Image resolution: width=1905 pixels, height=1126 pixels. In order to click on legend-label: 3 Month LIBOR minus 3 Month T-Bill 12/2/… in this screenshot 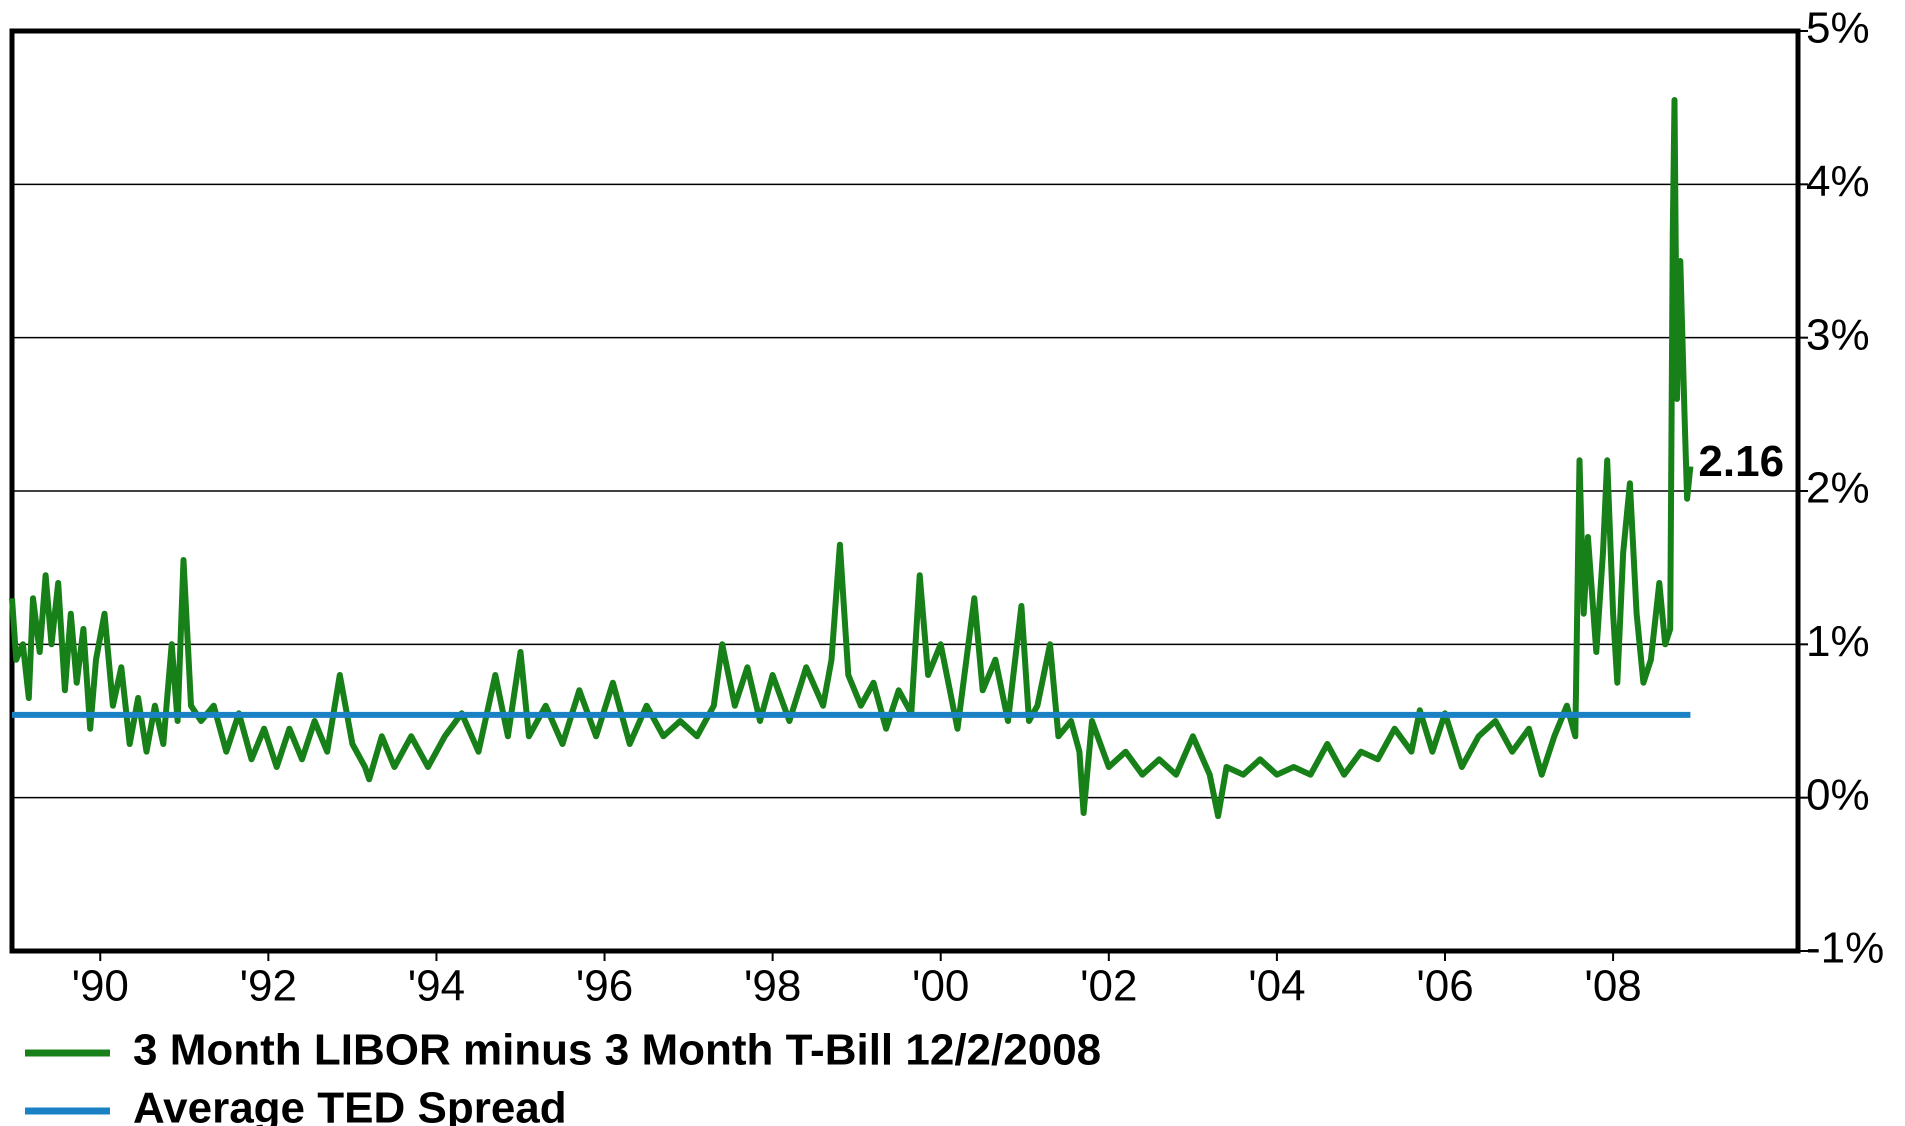, I will do `click(617, 1050)`.